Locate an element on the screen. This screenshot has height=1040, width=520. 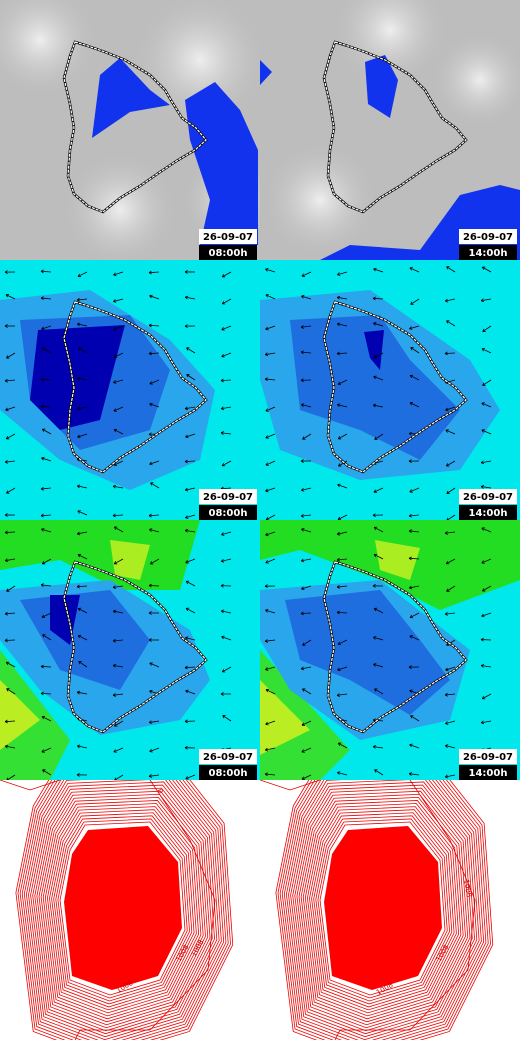
isobar-label: 1008 is located at coordinates (467, 888).